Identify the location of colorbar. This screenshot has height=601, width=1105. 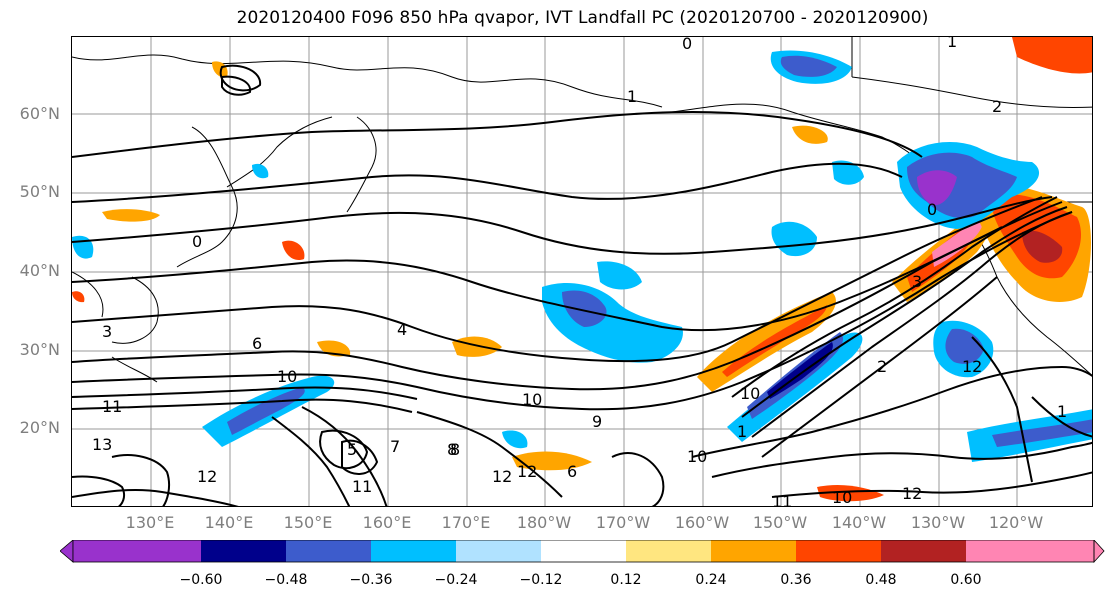
(582, 552).